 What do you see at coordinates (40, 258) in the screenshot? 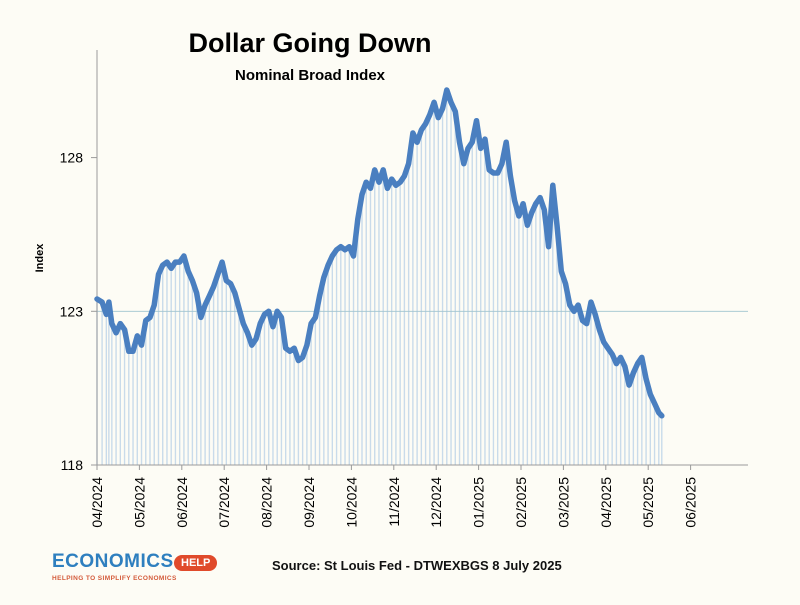
I see `y-axis-label: Index` at bounding box center [40, 258].